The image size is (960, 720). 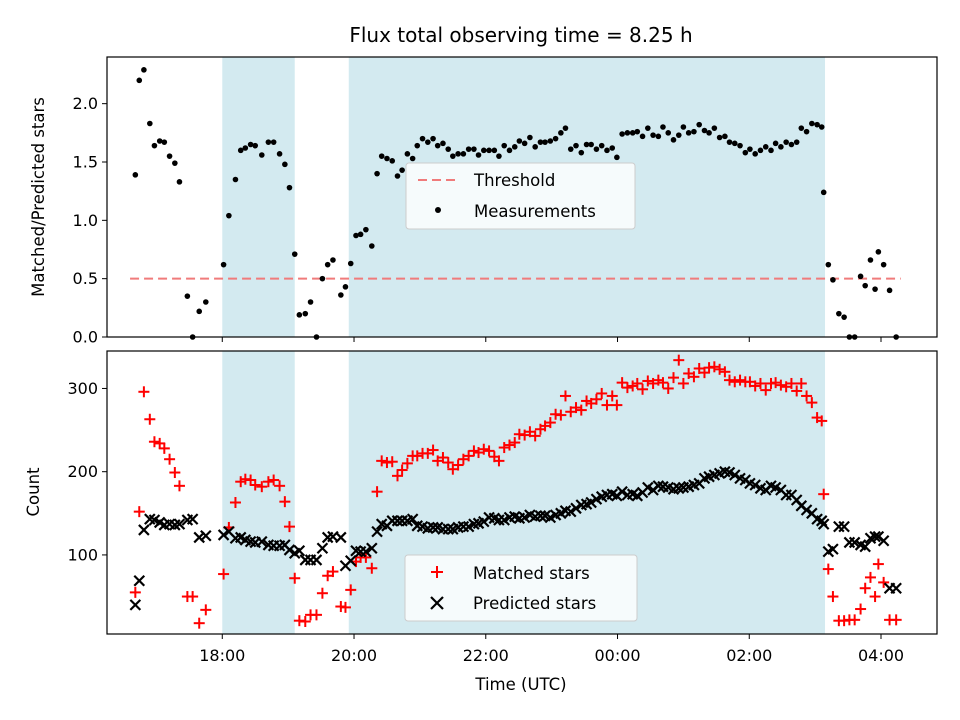 What do you see at coordinates (82, 471) in the screenshot?
I see `bottom-y-tick-label: 200` at bounding box center [82, 471].